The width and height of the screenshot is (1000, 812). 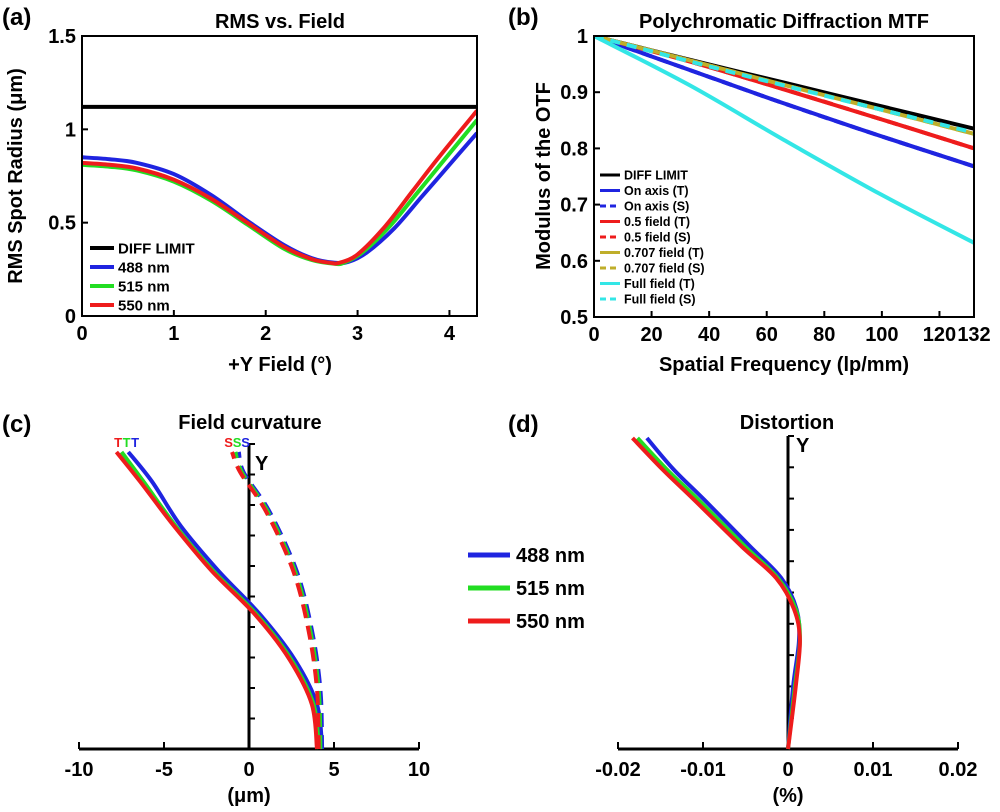 I want to click on x-tick-label: 40, so click(x=709, y=335).